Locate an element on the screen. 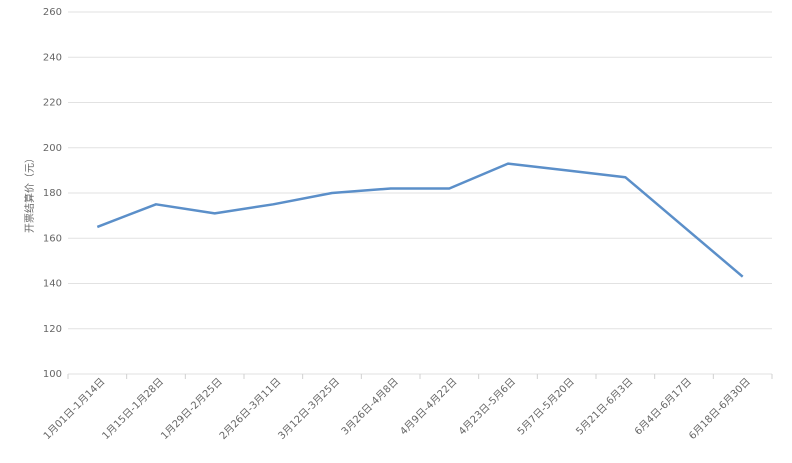 Image resolution: width=792 pixels, height=463 pixels. y-tick-label: 220 is located at coordinates (52, 103).